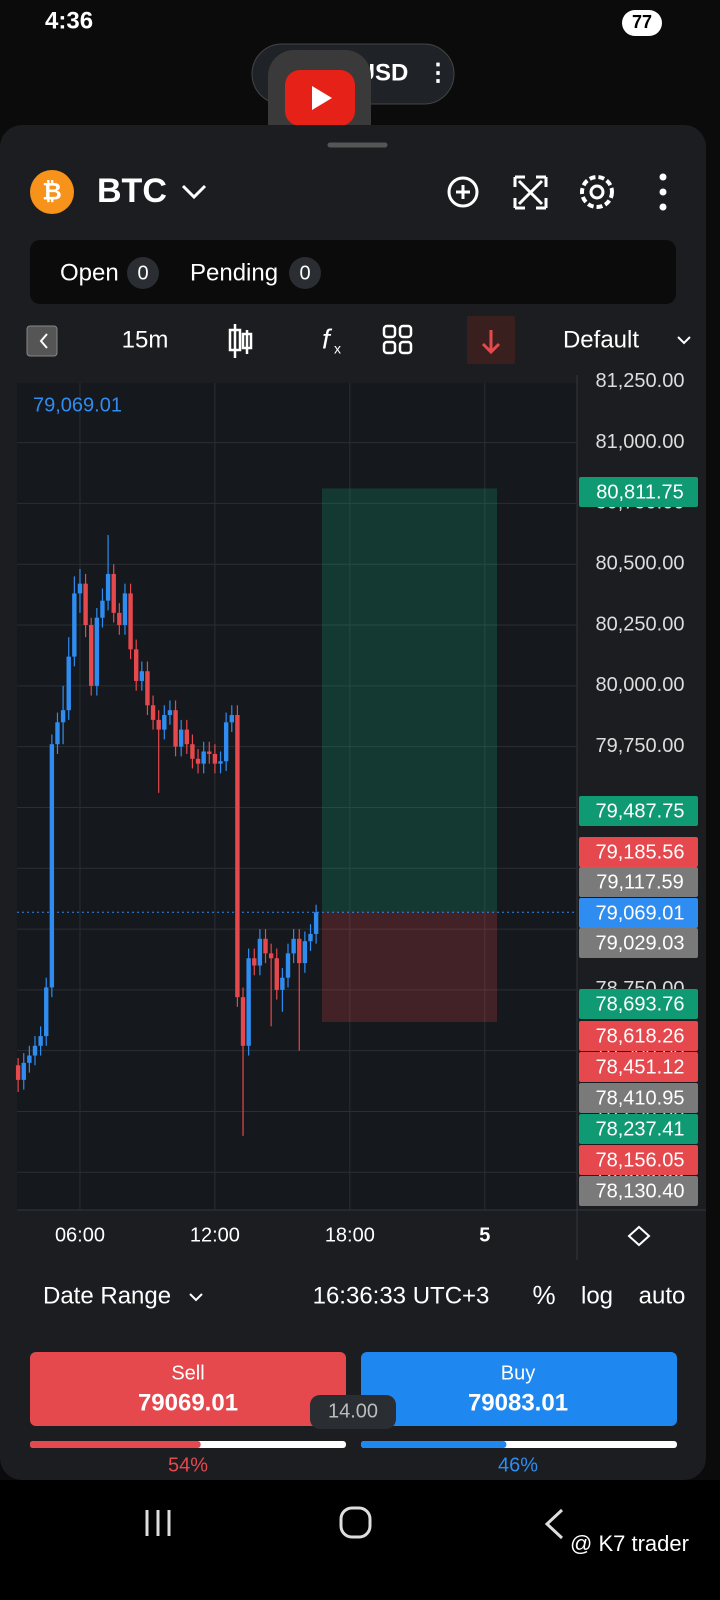 This screenshot has width=720, height=1600. What do you see at coordinates (640, 746) in the screenshot?
I see `y-tick-label: 79,750.00` at bounding box center [640, 746].